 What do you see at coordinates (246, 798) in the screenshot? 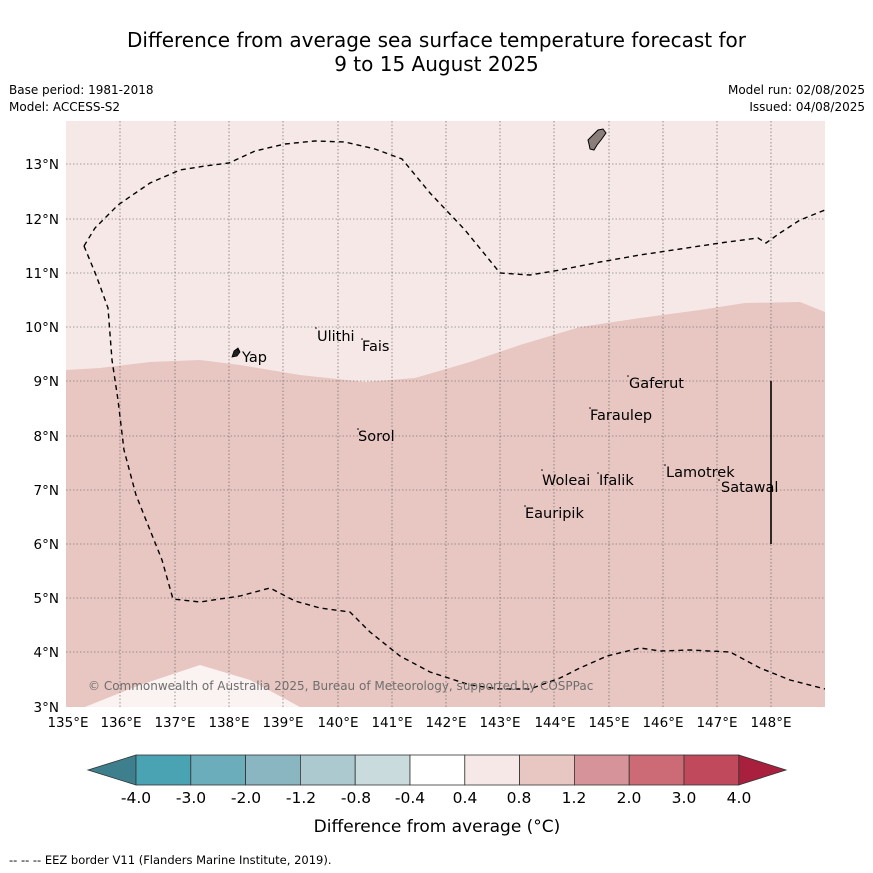
I see `colorbar-tick: -2.0` at bounding box center [246, 798].